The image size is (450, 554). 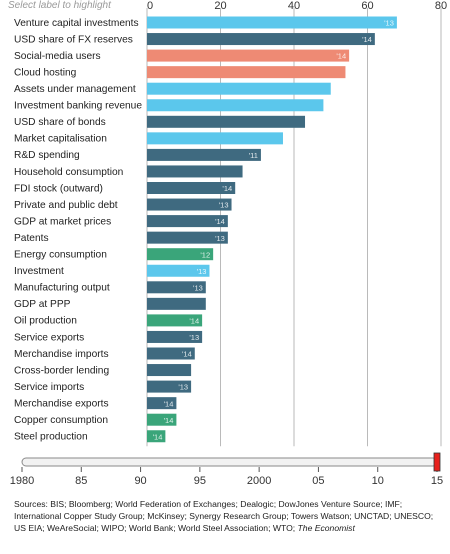 What do you see at coordinates (150, 6) in the screenshot?
I see `x-tick-label: 0` at bounding box center [150, 6].